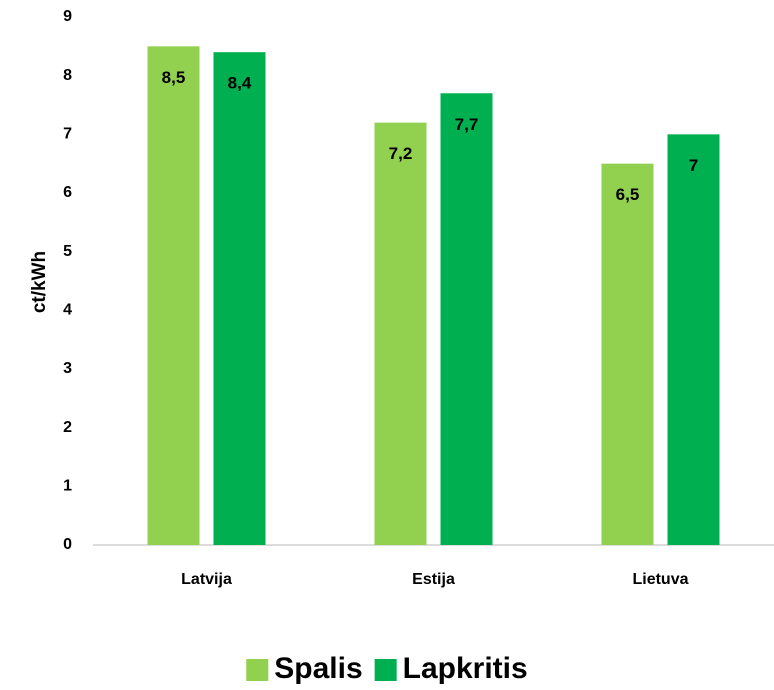 The width and height of the screenshot is (774, 690). What do you see at coordinates (67, 192) in the screenshot?
I see `y-tick-label: 6` at bounding box center [67, 192].